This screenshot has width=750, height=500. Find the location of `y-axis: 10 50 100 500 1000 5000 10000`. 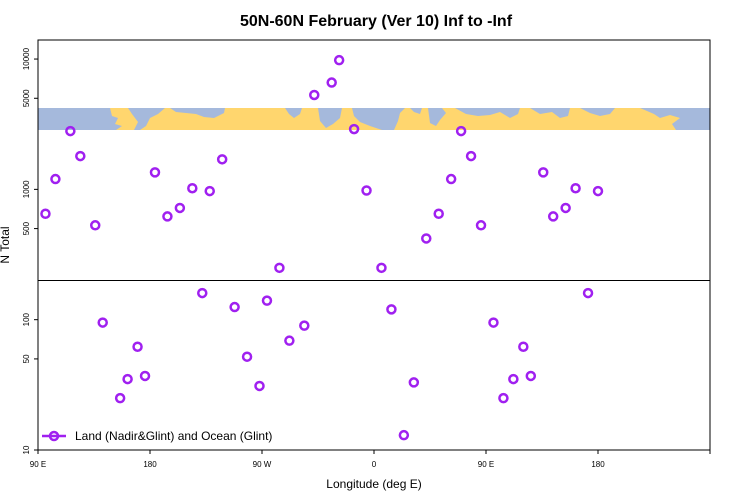

y-axis: 10 50 100 500 1000 5000 10000 is located at coordinates (30, 250).